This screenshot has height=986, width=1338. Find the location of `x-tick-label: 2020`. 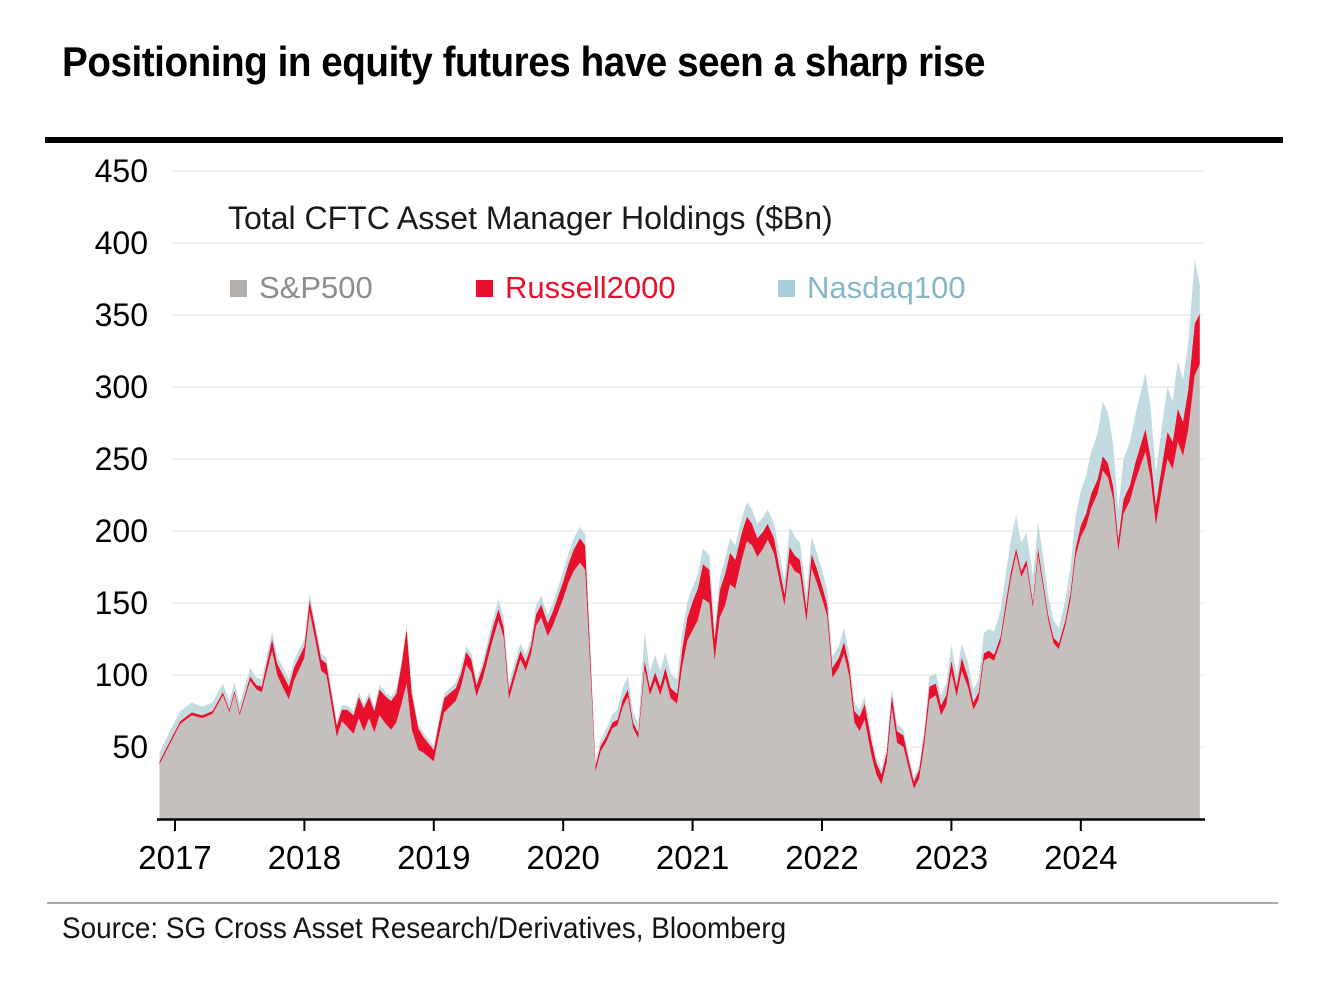

x-tick-label: 2020 is located at coordinates (562, 857).